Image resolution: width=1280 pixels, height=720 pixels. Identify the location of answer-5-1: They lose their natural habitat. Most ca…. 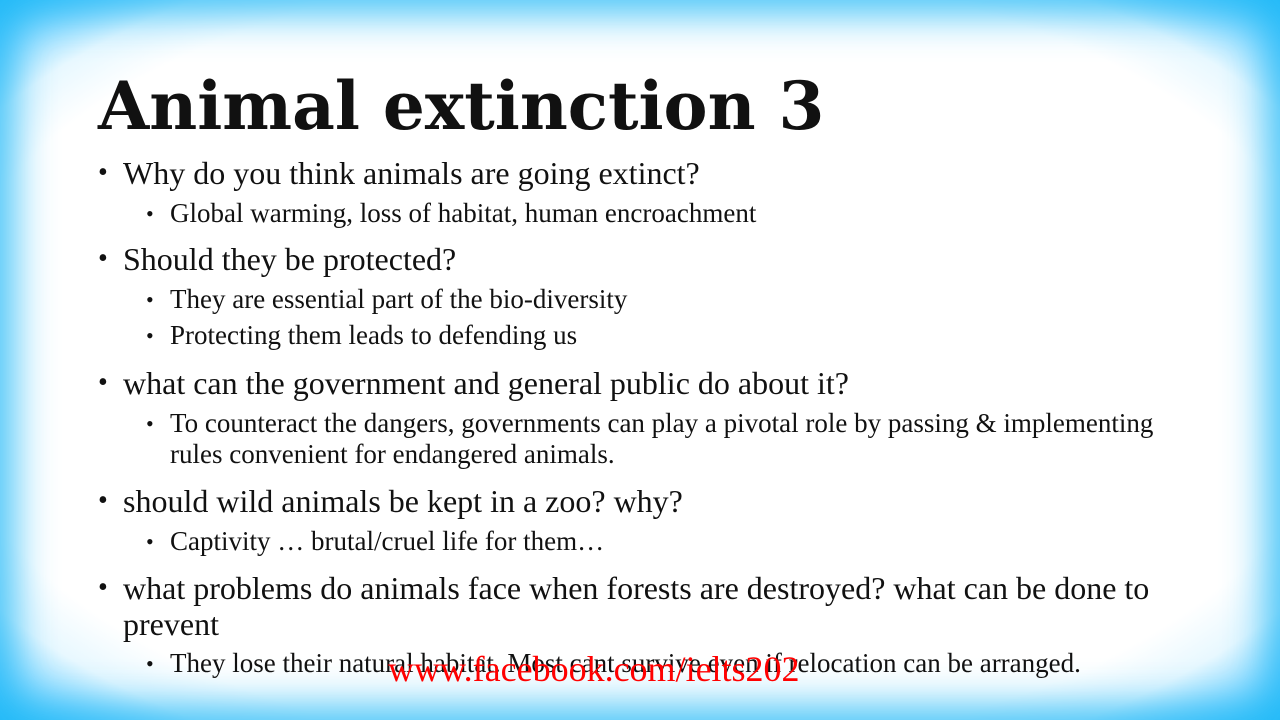
(653, 663).